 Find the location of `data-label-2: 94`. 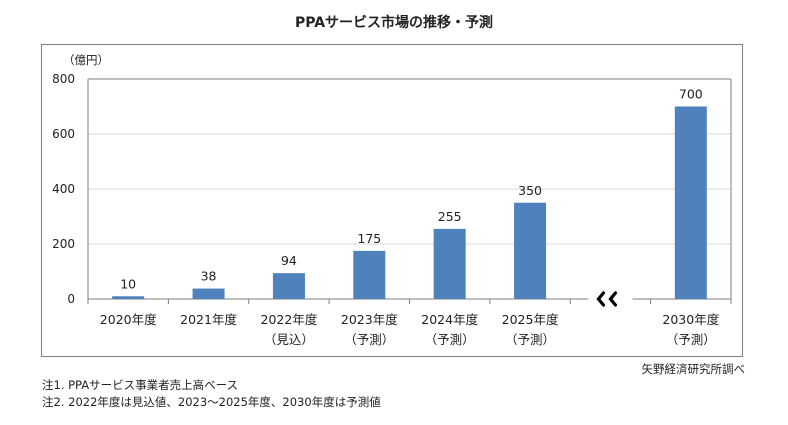

data-label-2: 94 is located at coordinates (289, 260).